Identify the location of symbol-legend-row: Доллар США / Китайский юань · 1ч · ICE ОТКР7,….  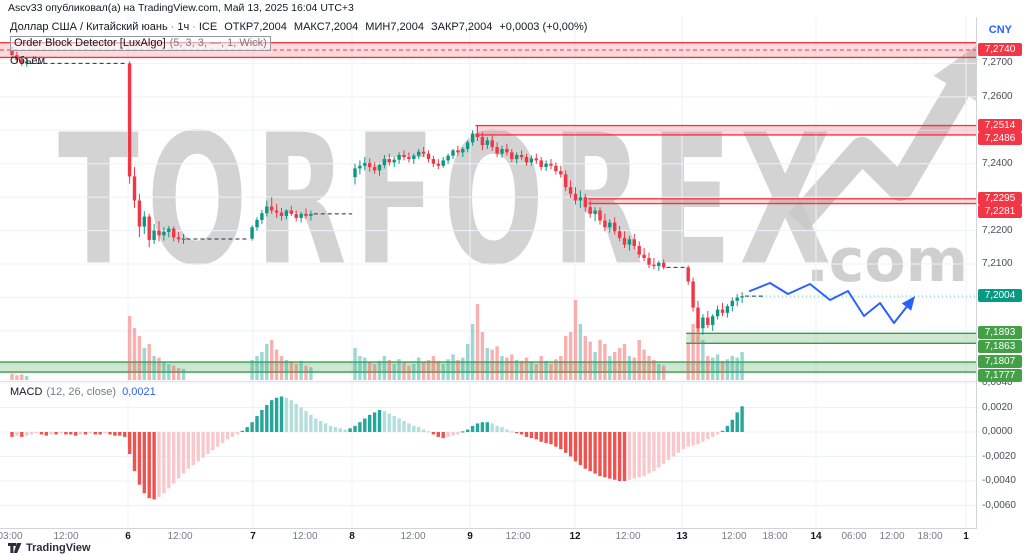
(298, 27).